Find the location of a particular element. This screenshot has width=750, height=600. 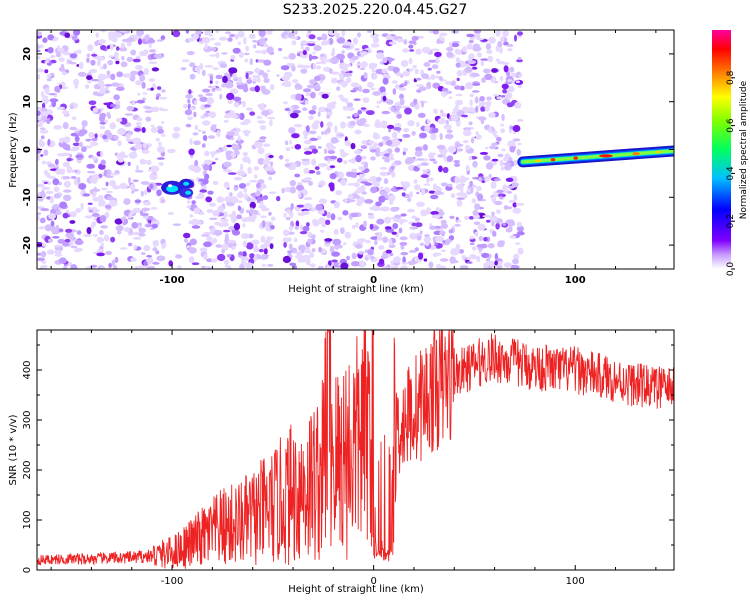

feature-blob is located at coordinates (188, 192).